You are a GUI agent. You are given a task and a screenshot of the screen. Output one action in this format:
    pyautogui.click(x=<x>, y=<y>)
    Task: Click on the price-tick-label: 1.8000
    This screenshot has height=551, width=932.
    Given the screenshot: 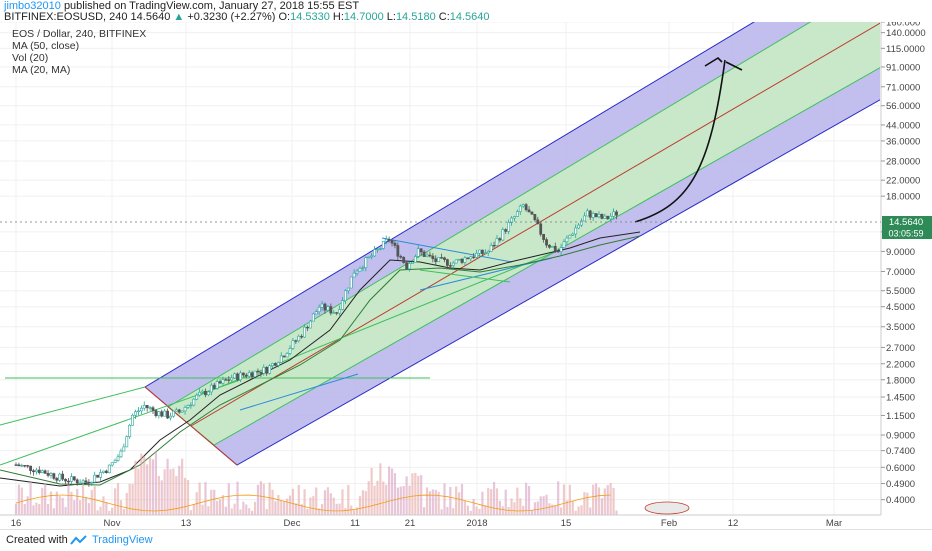 What is the action you would take?
    pyautogui.click(x=900, y=380)
    